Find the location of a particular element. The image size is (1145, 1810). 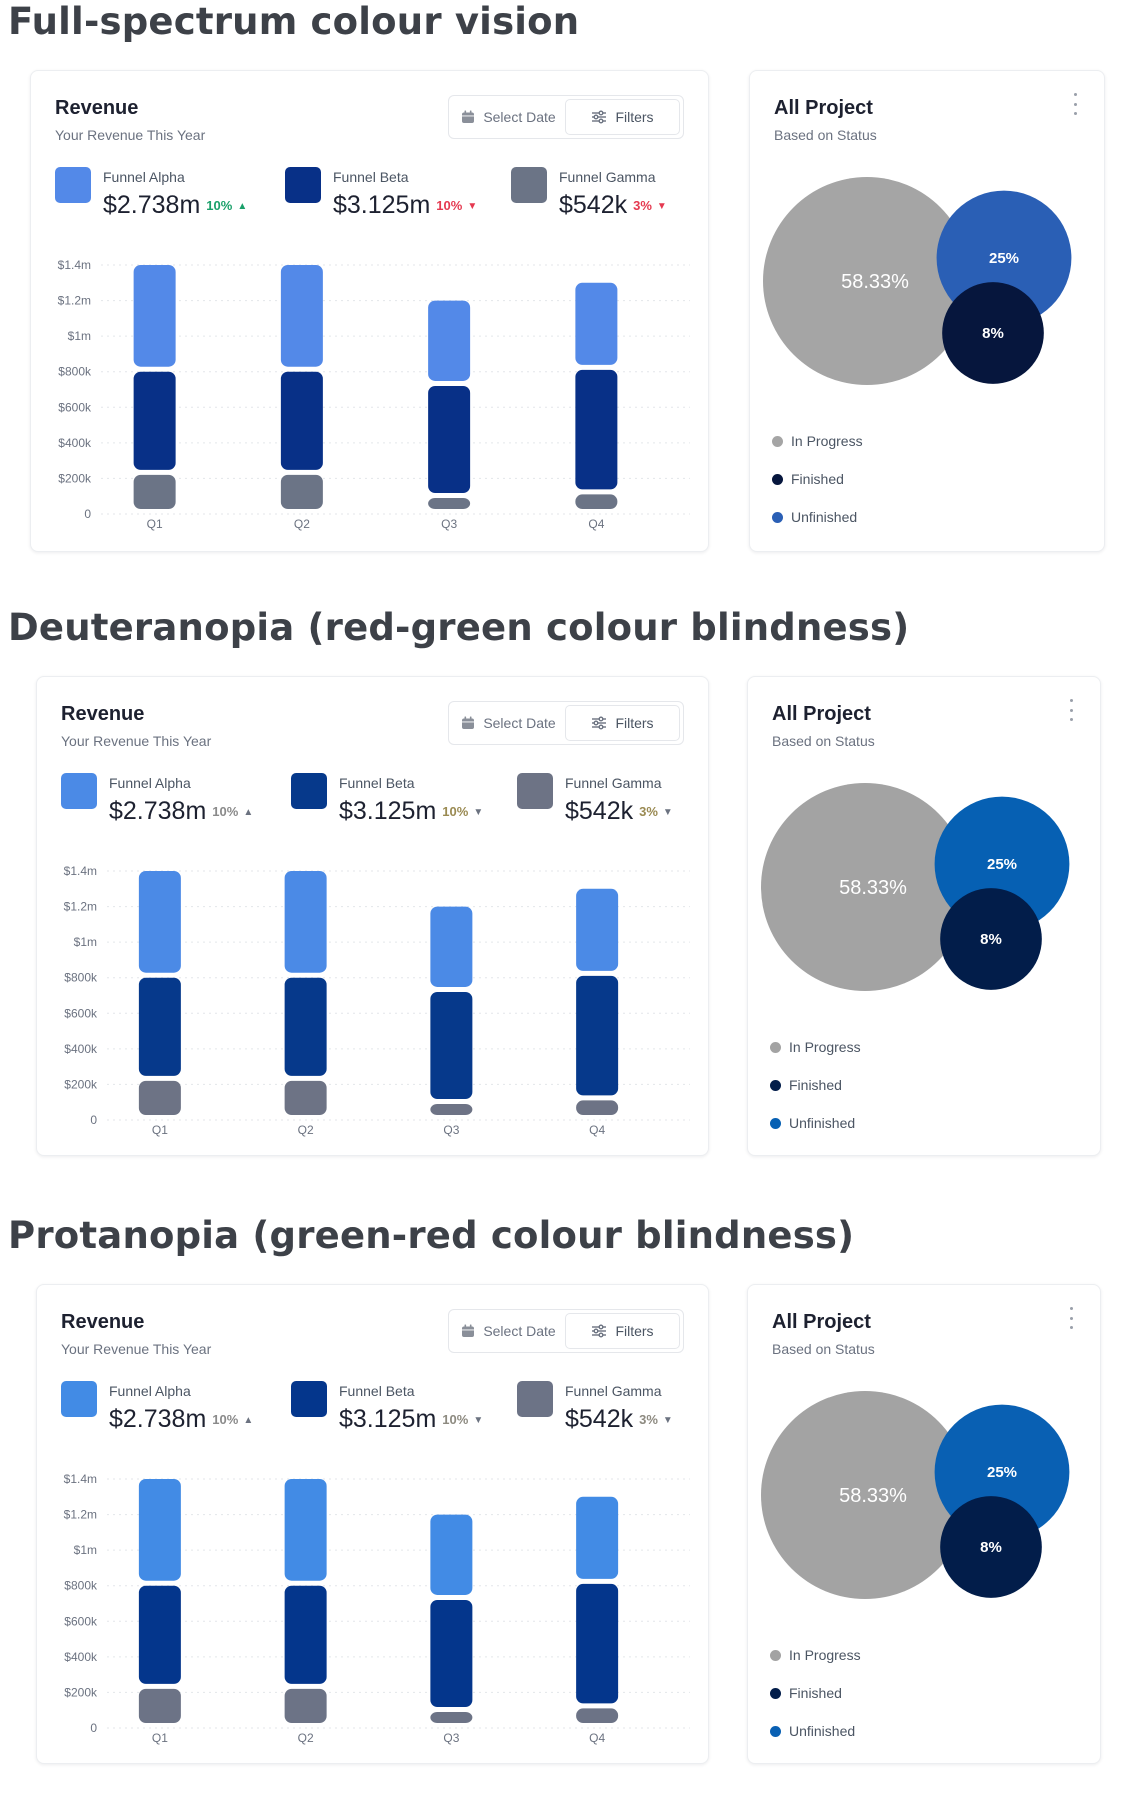

x-tick-label: Q2 is located at coordinates (306, 1130).